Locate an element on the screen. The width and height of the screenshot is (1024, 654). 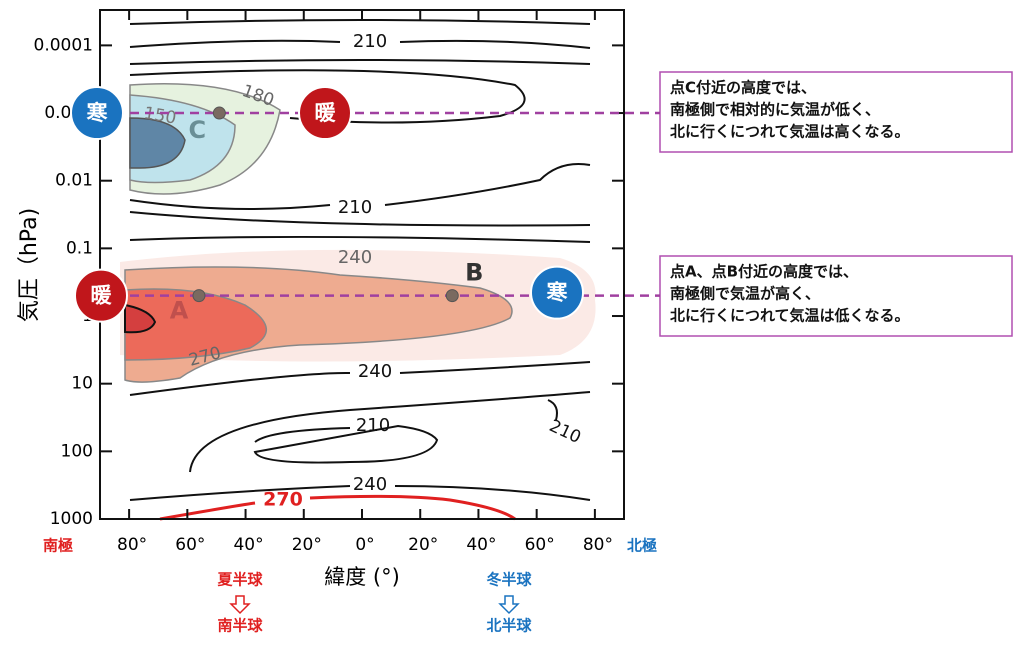
hemisphere-label: 夏半球 is located at coordinates (239, 580).